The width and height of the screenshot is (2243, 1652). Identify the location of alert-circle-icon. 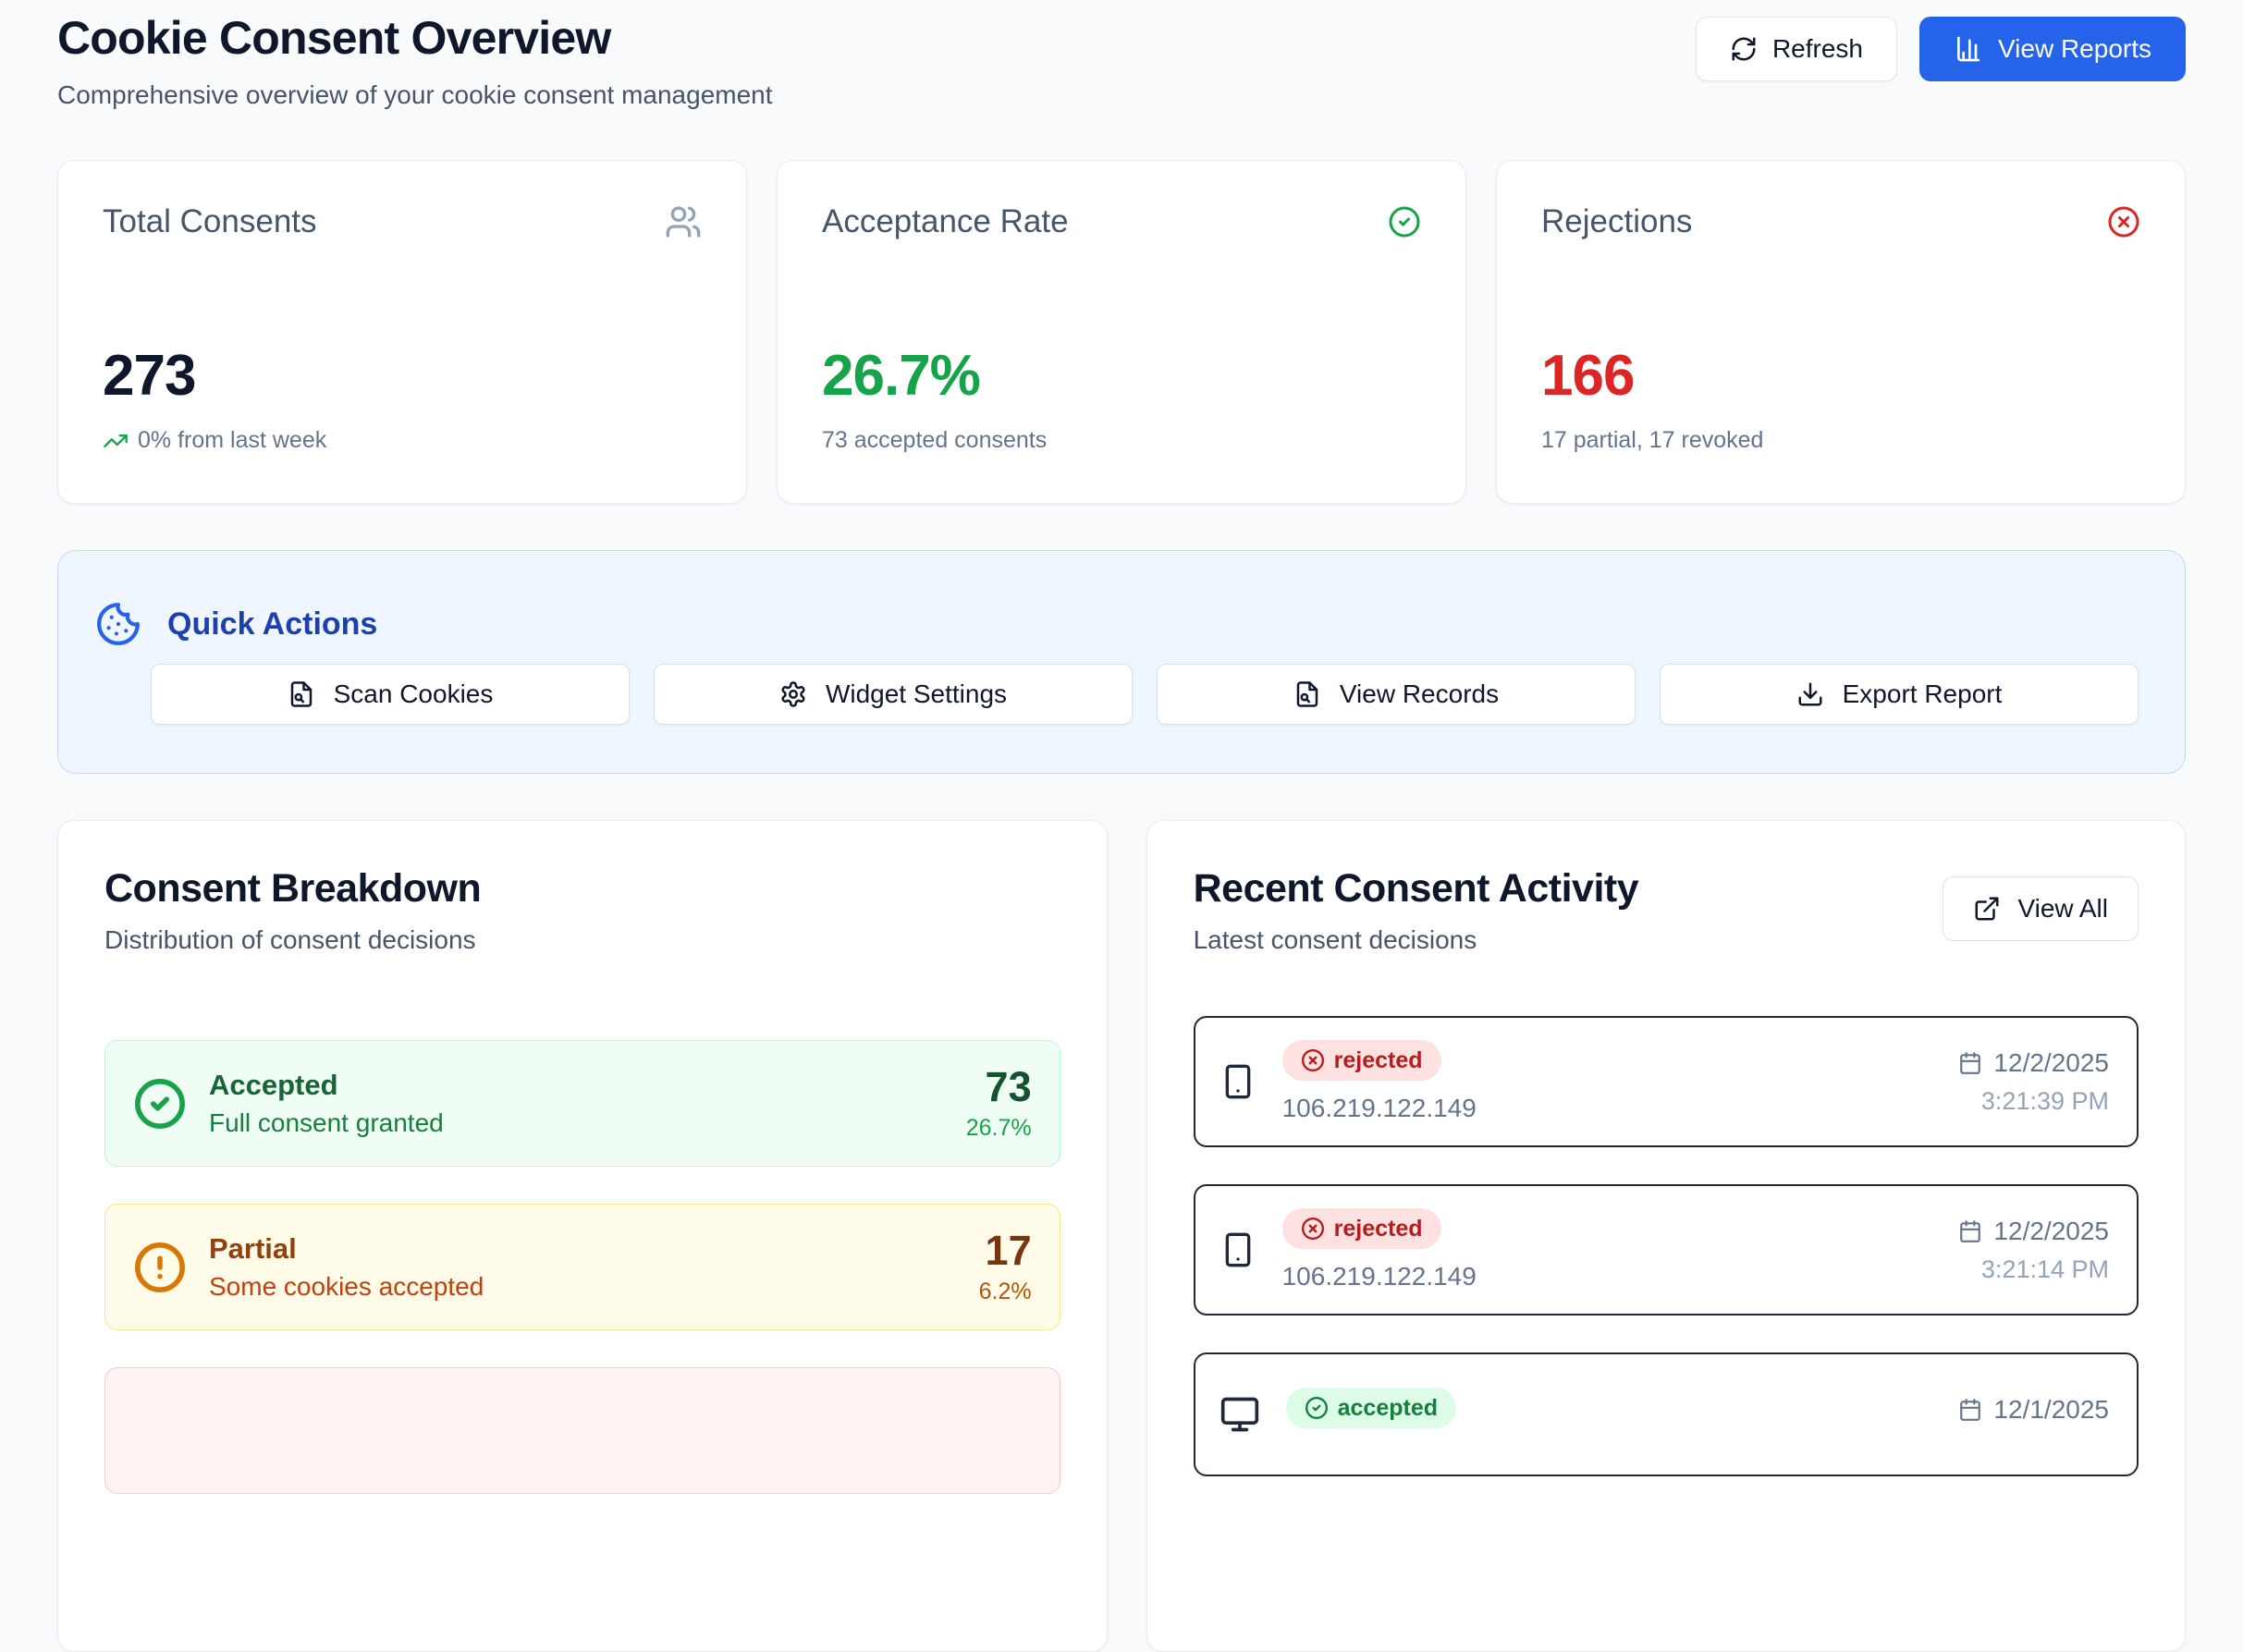
(160, 1267).